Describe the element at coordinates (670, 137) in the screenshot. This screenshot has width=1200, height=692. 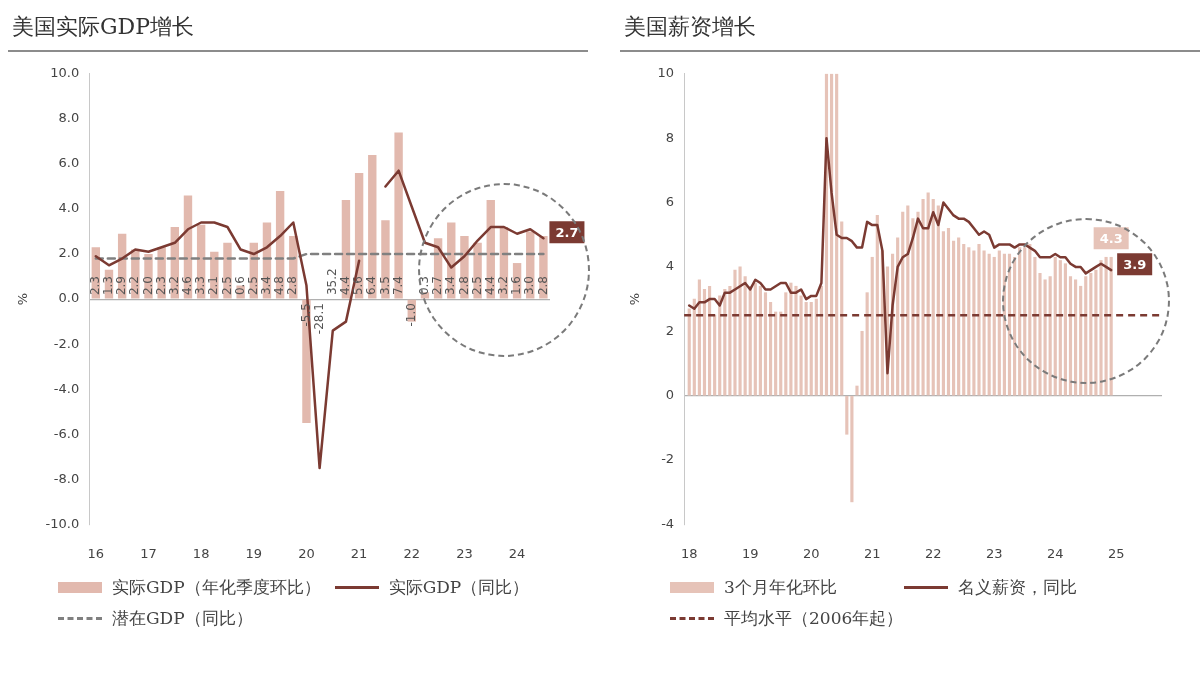
I see `y-tick-label: 8` at that location.